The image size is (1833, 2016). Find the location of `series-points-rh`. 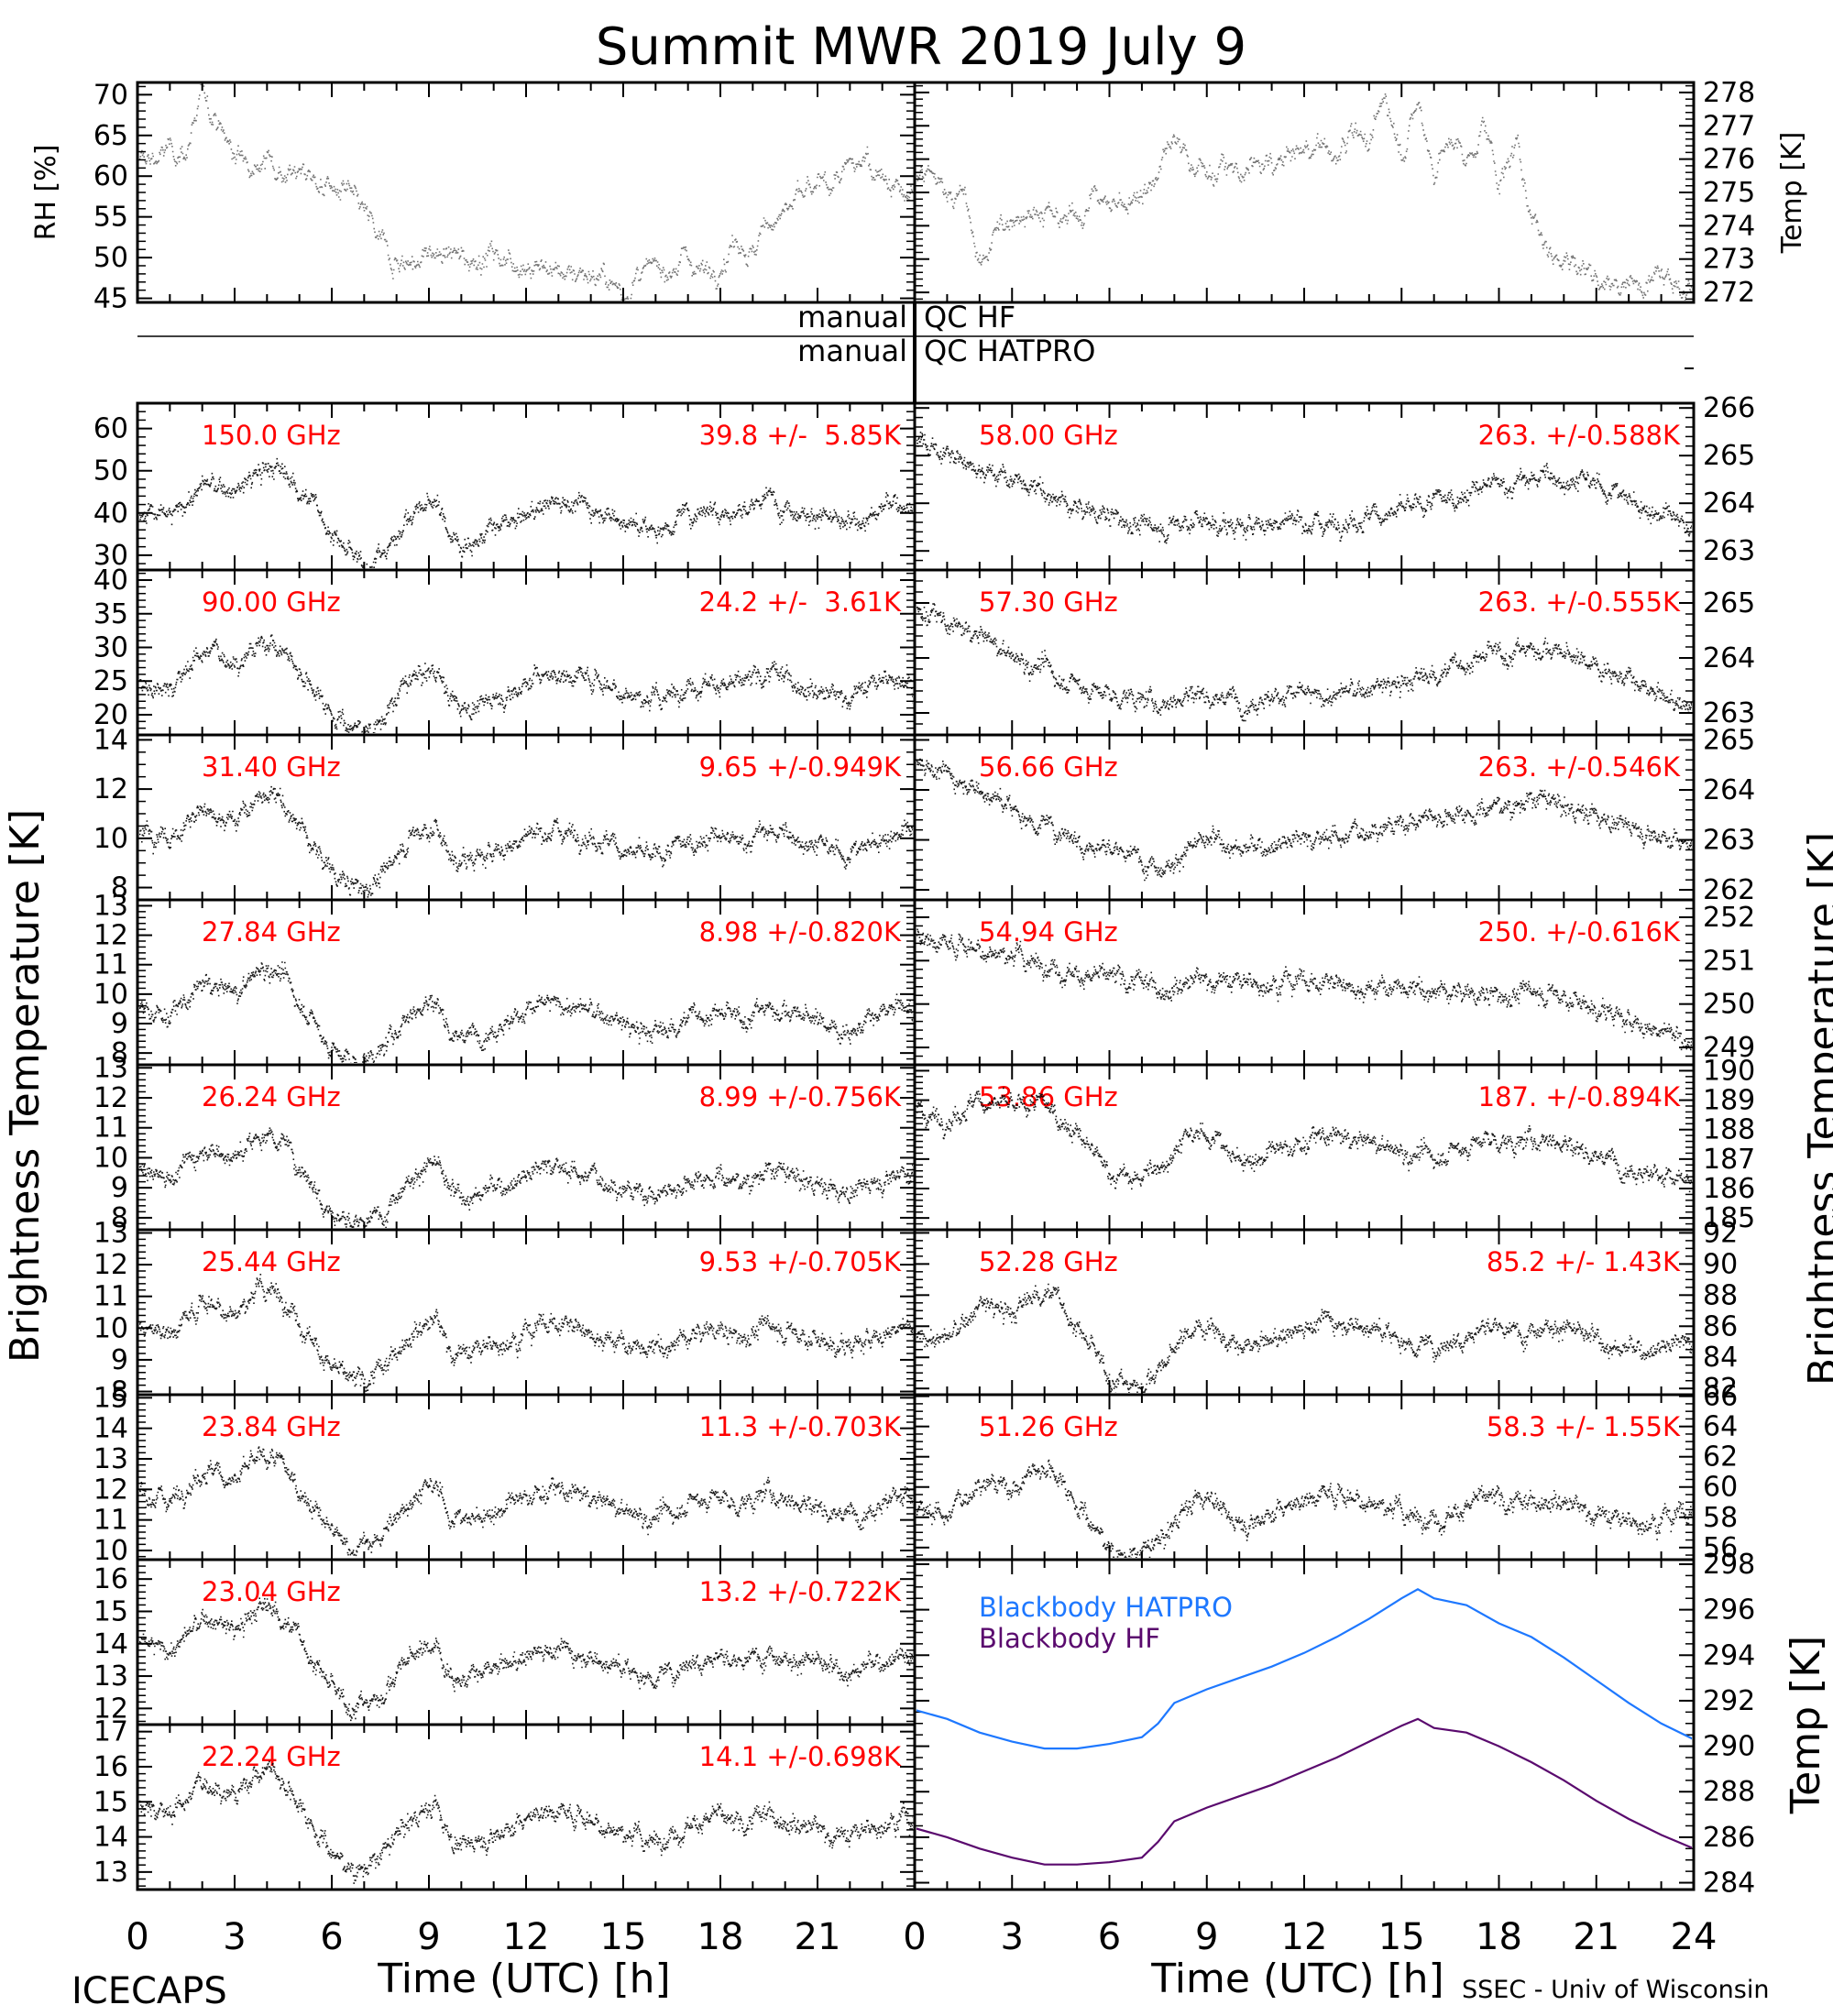

series-points-rh is located at coordinates (526, 192).